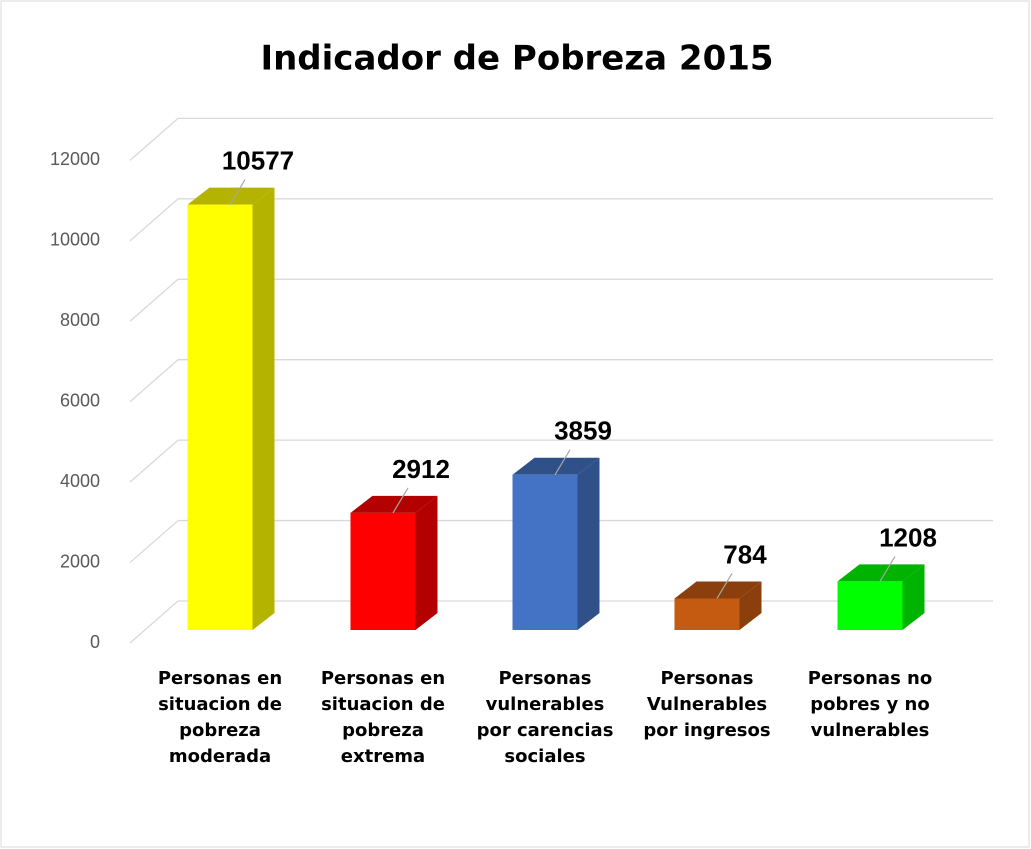  What do you see at coordinates (421, 469) in the screenshot?
I see `value-label: 2912` at bounding box center [421, 469].